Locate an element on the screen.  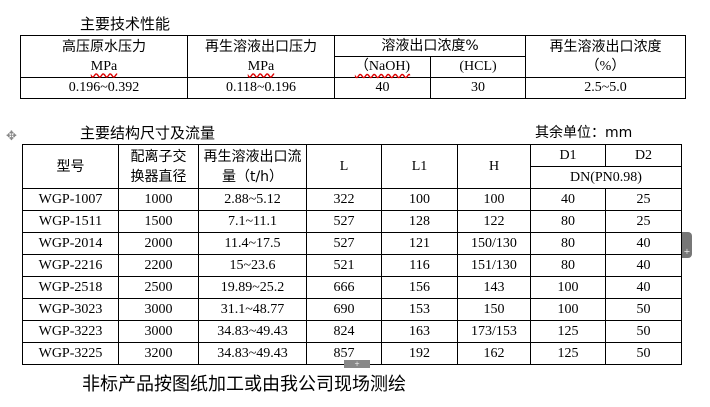
header-cell: 再生溶液出口压力 MPa is located at coordinates (261, 56).